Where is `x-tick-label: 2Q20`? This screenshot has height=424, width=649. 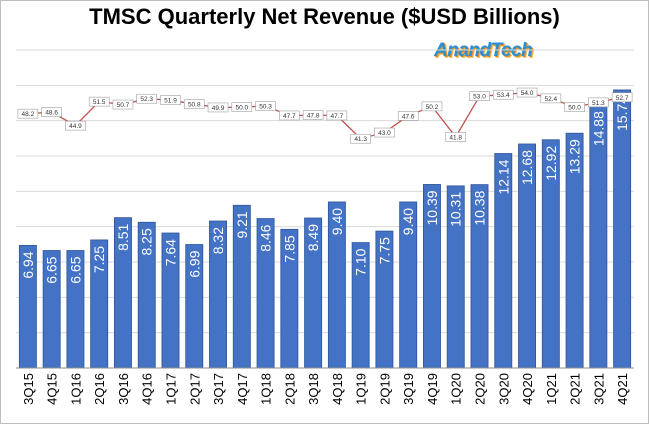
x-tick-label: 2Q20 is located at coordinates (480, 389).